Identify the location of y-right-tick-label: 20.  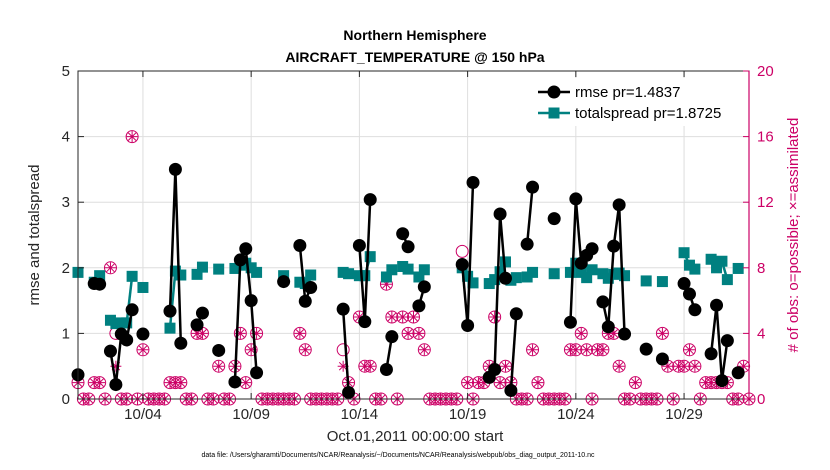
(765, 71).